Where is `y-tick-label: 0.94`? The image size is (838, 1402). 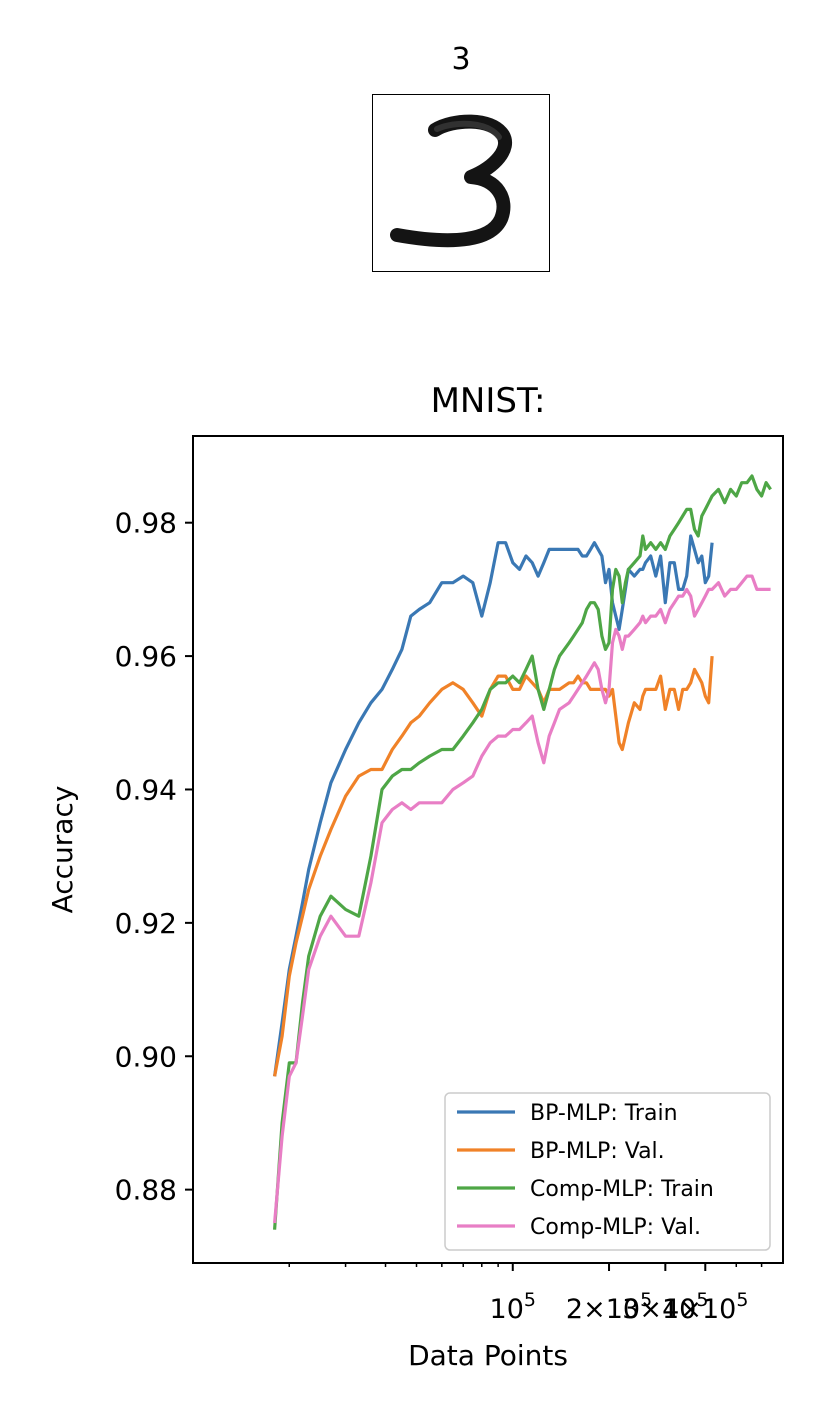 y-tick-label: 0.94 is located at coordinates (146, 789).